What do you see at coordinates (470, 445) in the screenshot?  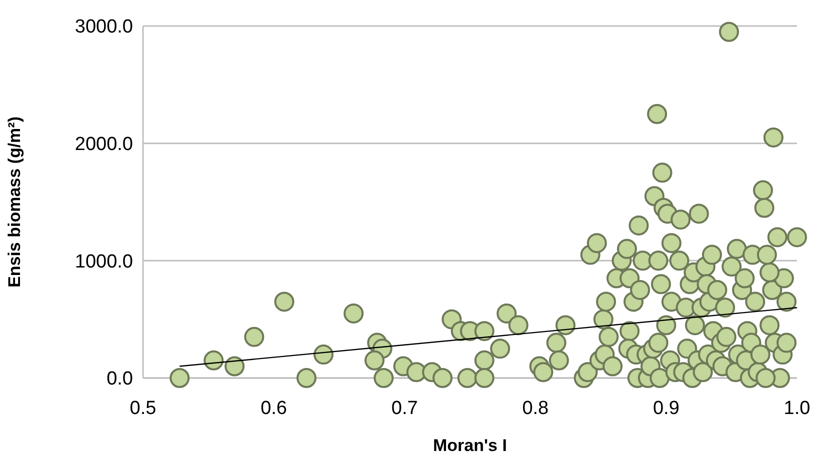 I see `x-axis-title: Moran's I` at bounding box center [470, 445].